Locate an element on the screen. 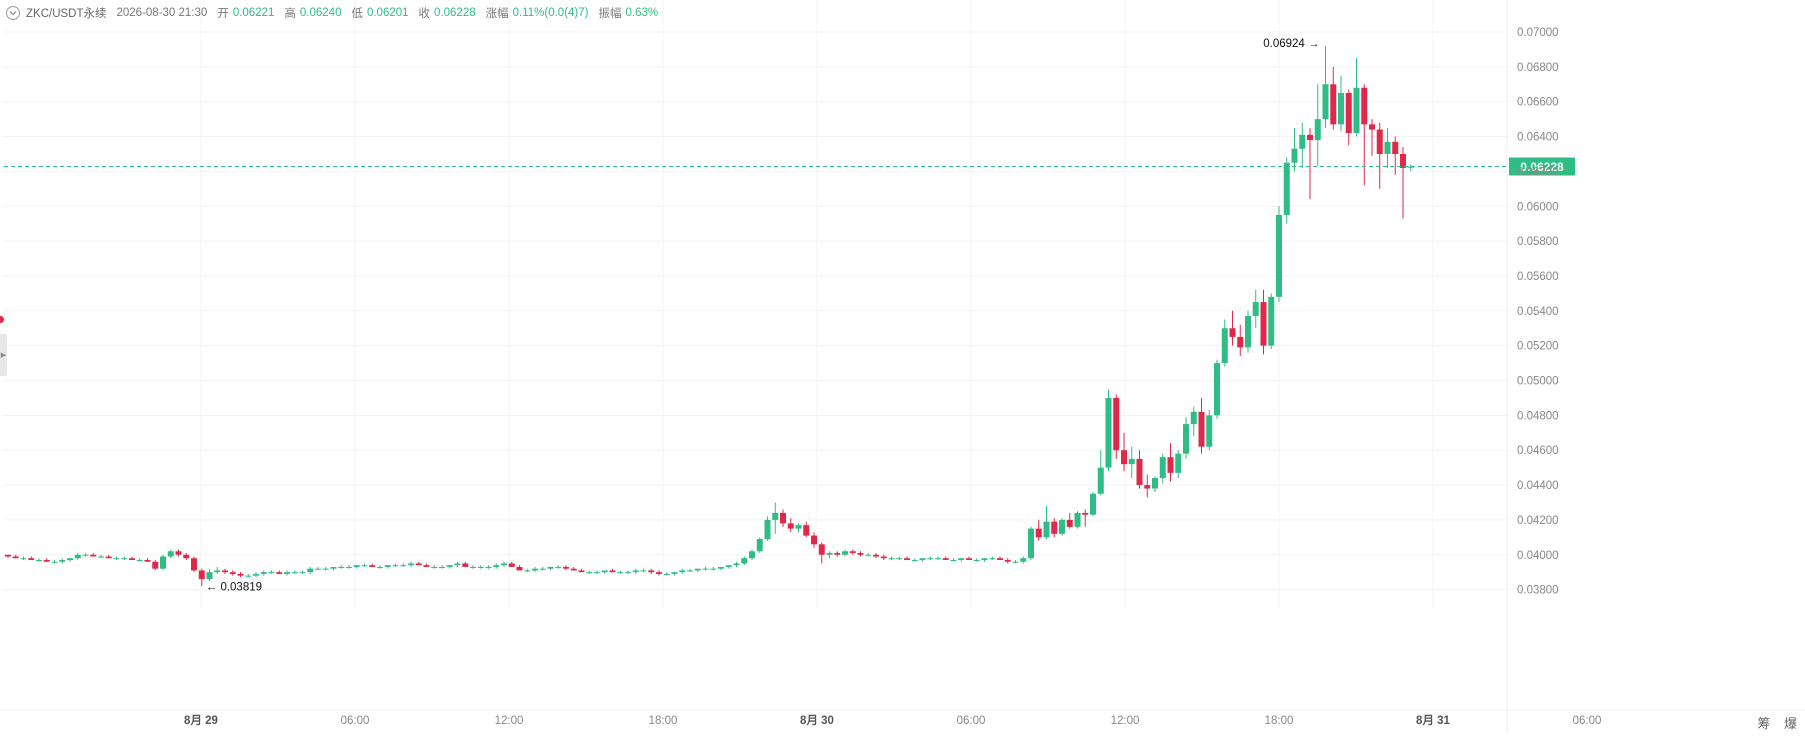  x-tick-label: 06:00 is located at coordinates (355, 721).